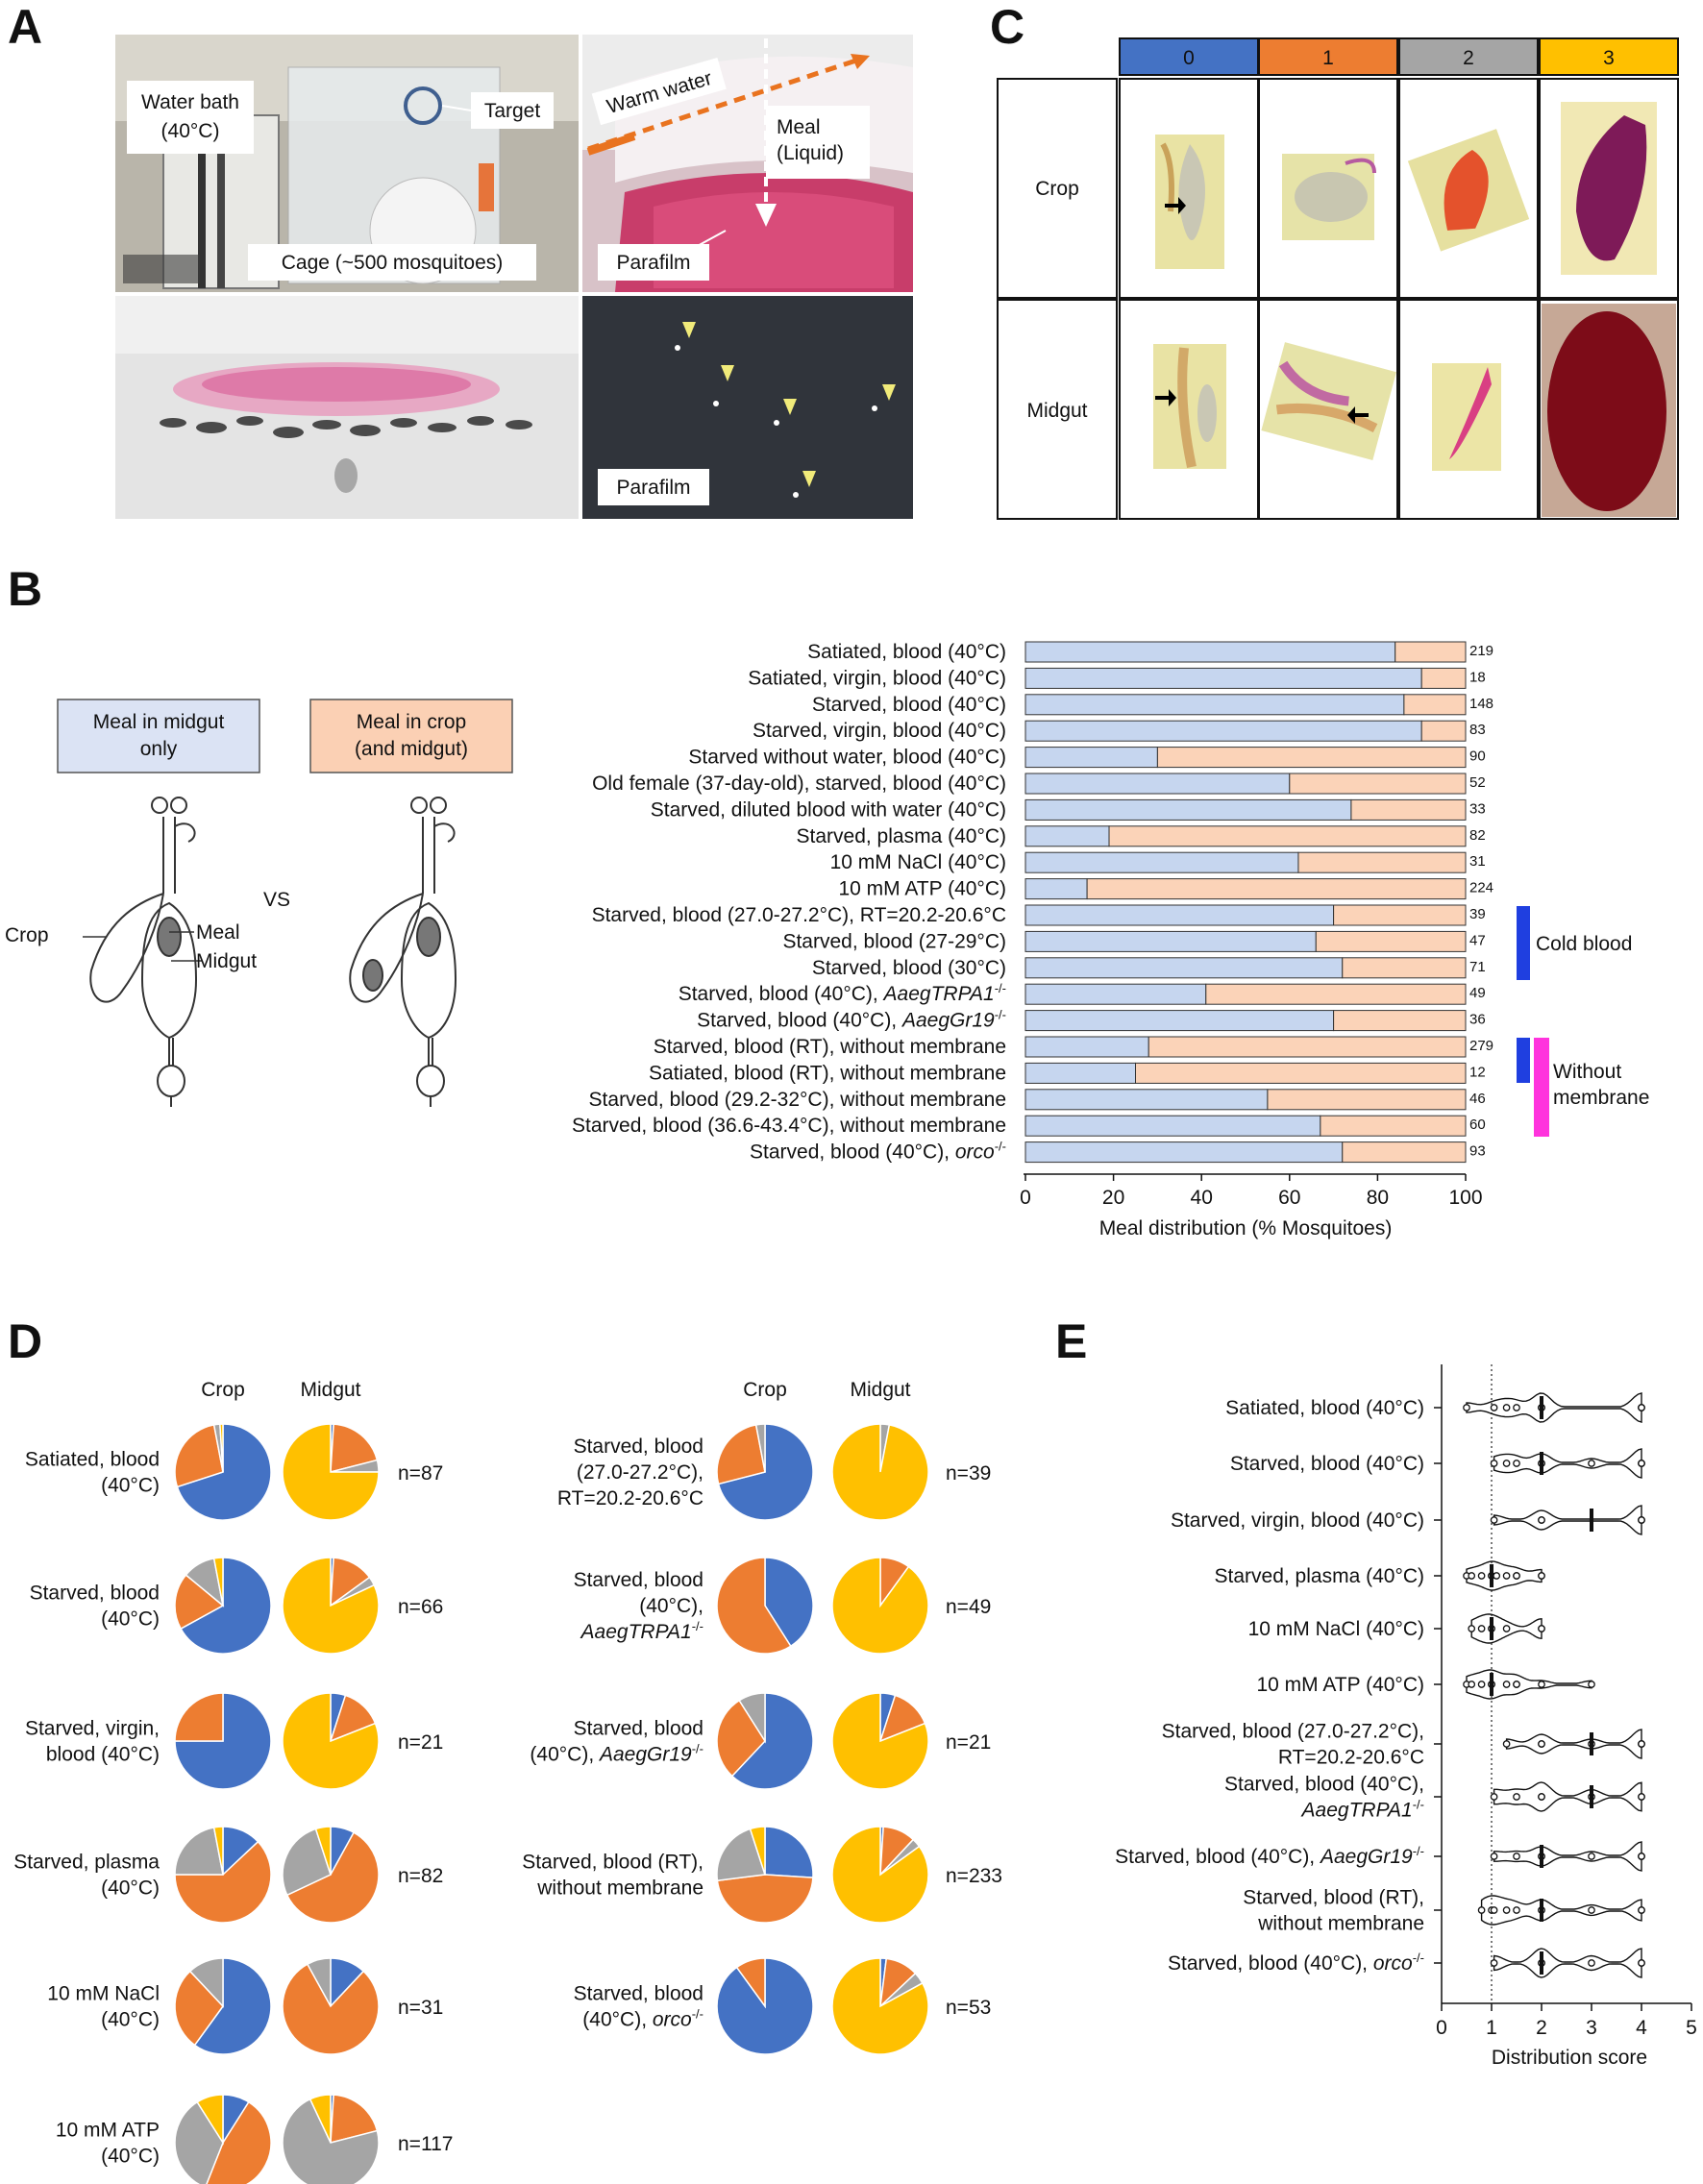 This screenshot has height=2184, width=1703. I want to click on x-tick-label: 40, so click(1202, 1198).